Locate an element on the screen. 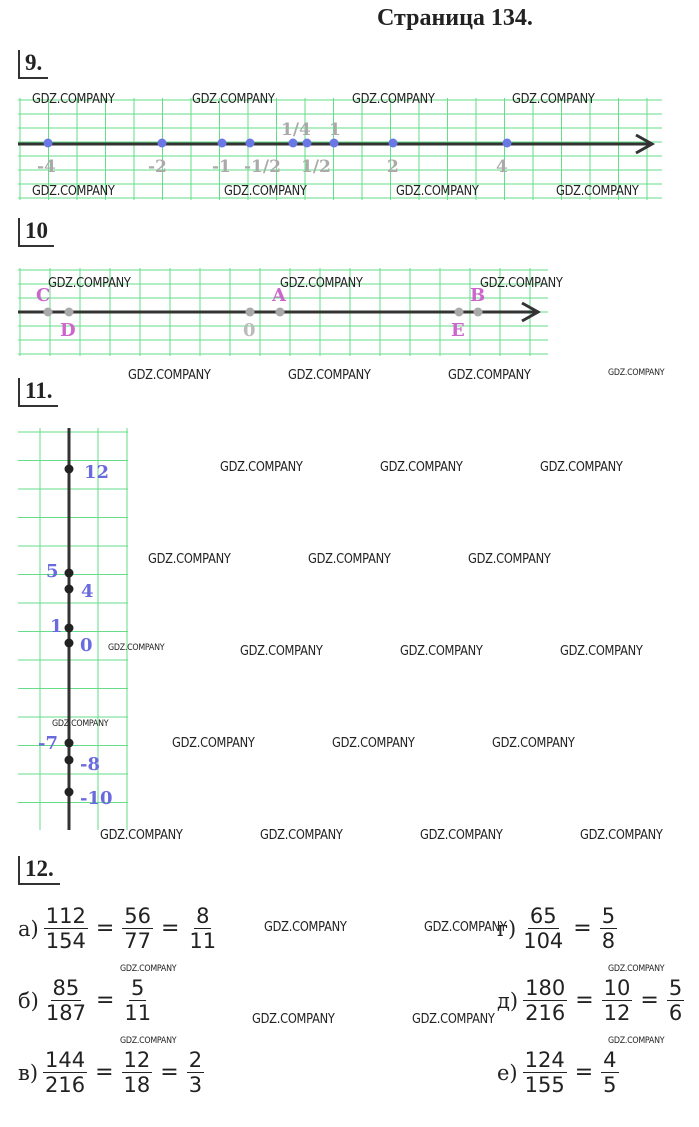  fraction: 8 11 is located at coordinates (203, 928).